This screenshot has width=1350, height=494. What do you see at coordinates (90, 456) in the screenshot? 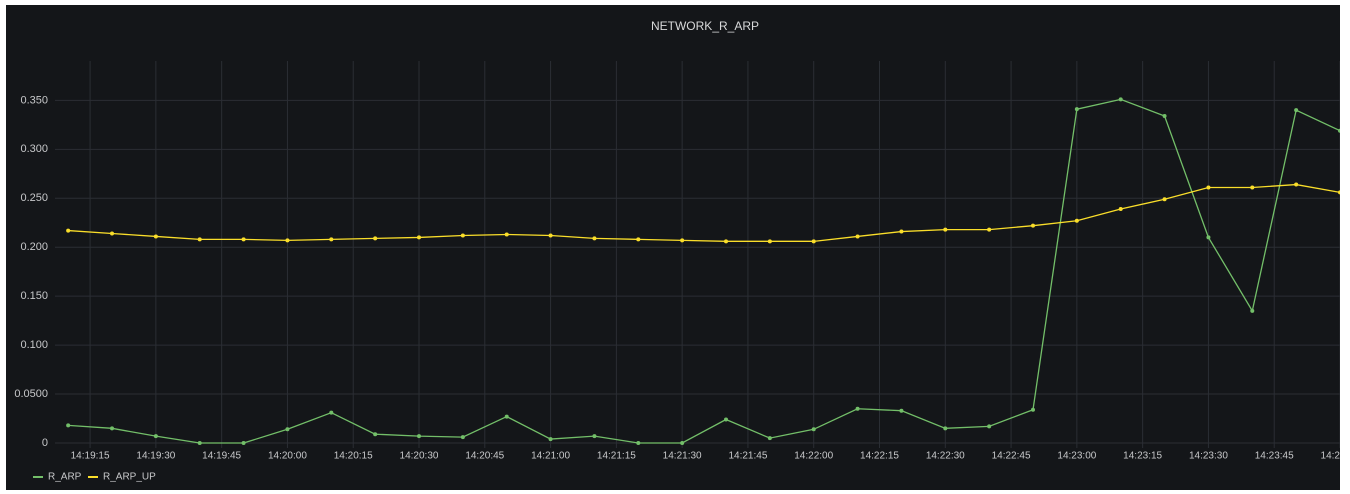
I see `x-tick-label: 14:19:15` at bounding box center [90, 456].